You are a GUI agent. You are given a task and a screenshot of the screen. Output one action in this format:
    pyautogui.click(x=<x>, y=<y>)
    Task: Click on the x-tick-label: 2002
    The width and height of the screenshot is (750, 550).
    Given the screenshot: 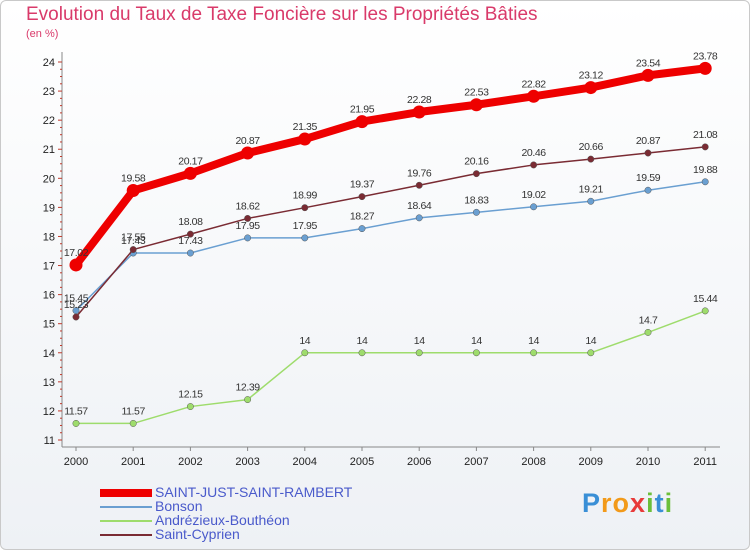 What is the action you would take?
    pyautogui.click(x=190, y=462)
    